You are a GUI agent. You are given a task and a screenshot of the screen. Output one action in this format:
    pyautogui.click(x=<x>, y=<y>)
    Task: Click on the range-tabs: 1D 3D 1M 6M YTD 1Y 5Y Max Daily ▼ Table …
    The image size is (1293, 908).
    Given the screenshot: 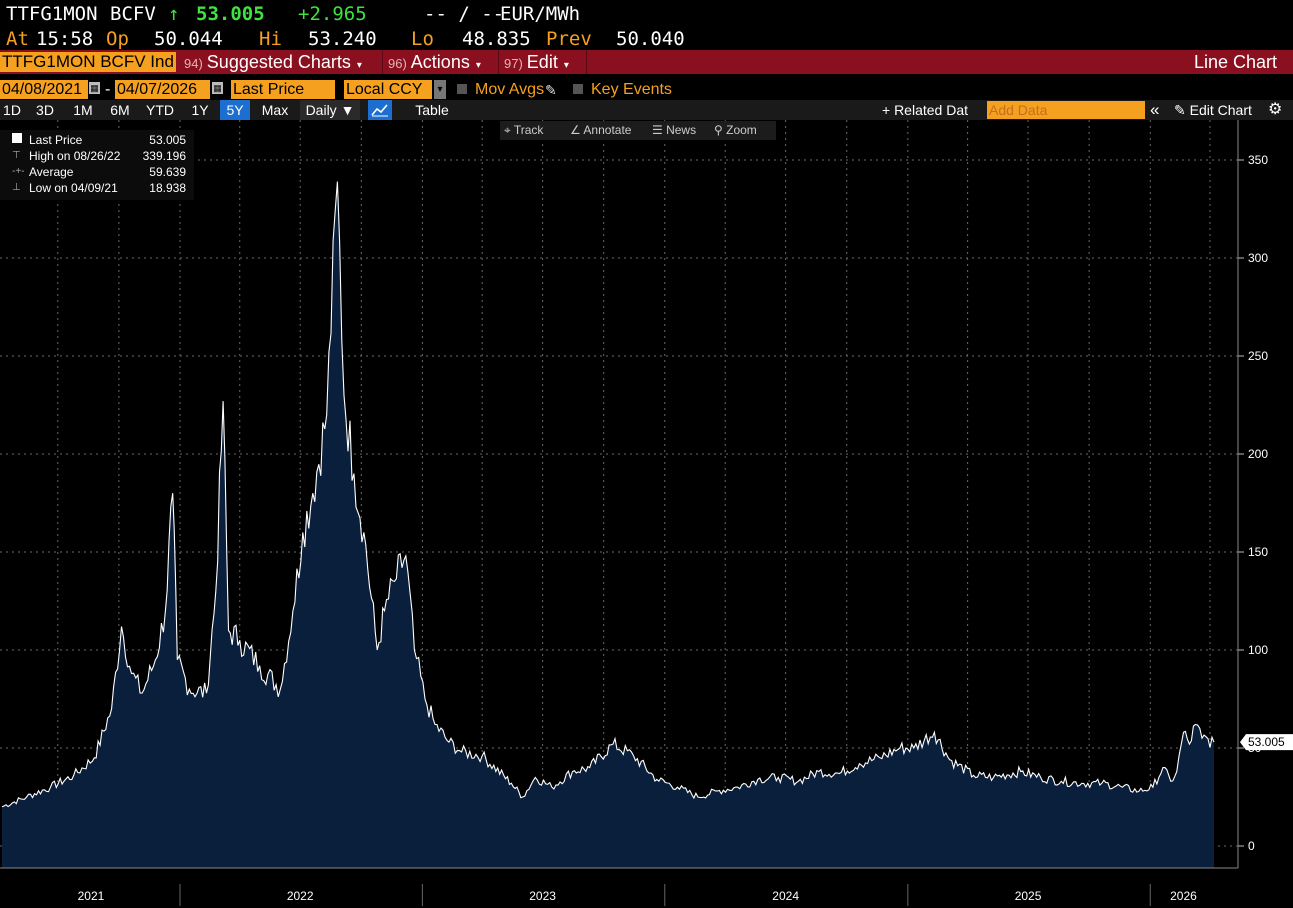 What is the action you would take?
    pyautogui.click(x=646, y=110)
    